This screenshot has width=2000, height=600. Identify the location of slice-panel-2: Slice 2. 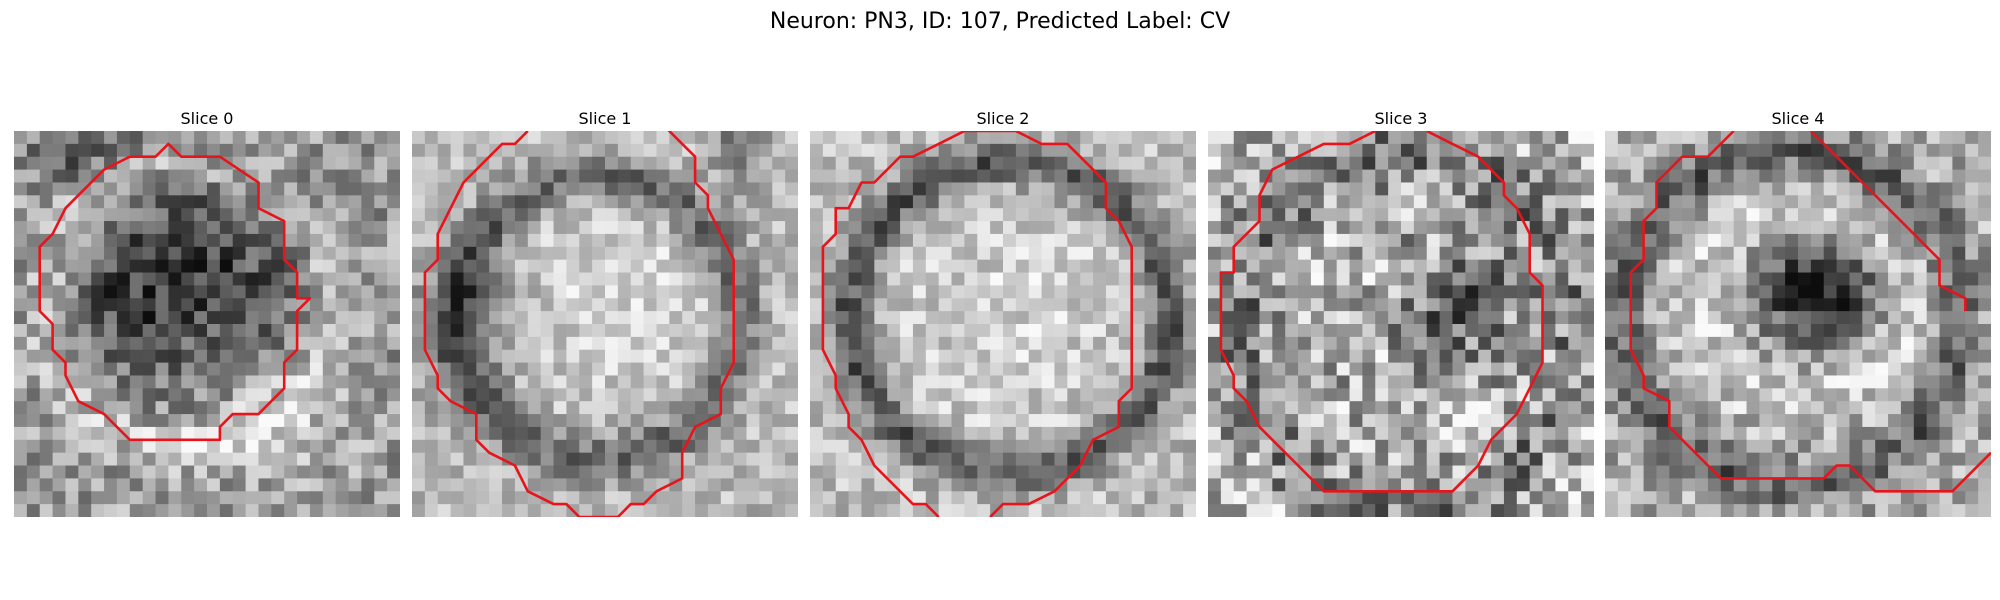
(1003, 312).